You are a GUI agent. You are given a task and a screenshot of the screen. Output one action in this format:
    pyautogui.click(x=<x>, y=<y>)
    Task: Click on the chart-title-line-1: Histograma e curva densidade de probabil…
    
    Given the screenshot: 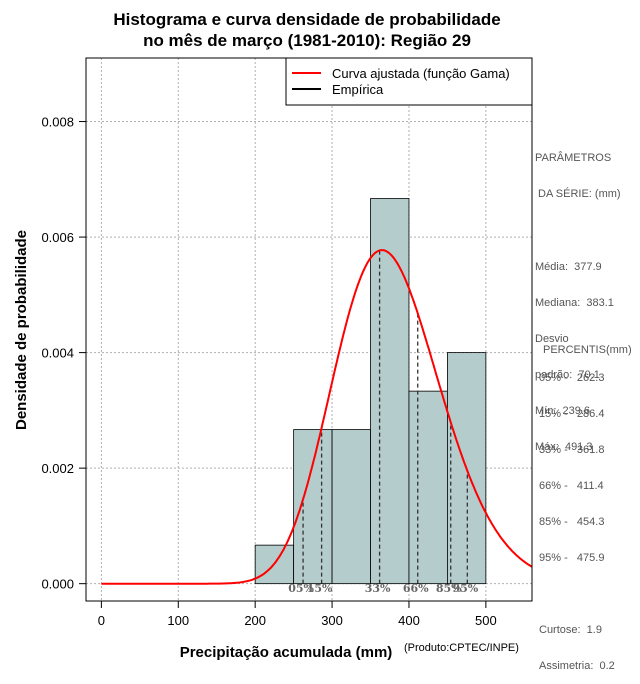 What is the action you would take?
    pyautogui.click(x=306, y=19)
    